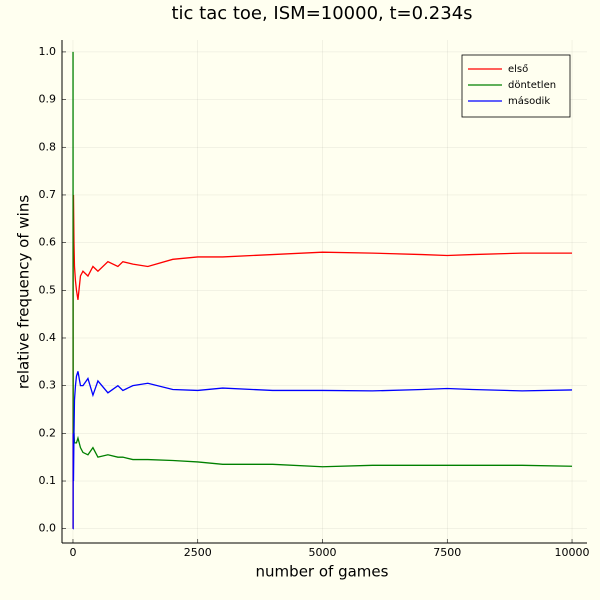 The width and height of the screenshot is (600, 600). What do you see at coordinates (48, 242) in the screenshot?
I see `y-tick-label: 0.6` at bounding box center [48, 242].